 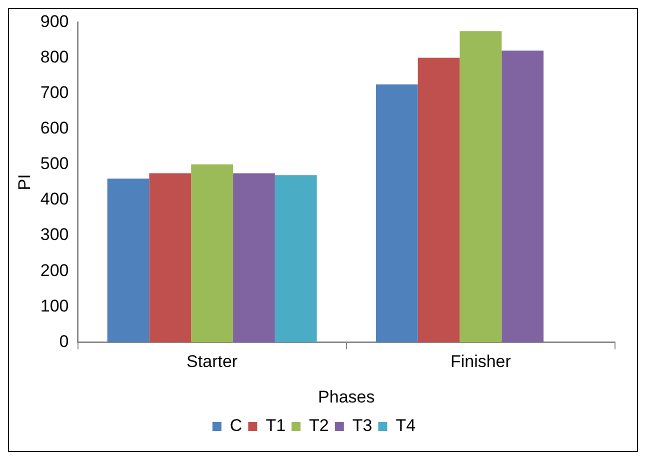 I want to click on y-tick-label: 200, so click(x=54, y=270).